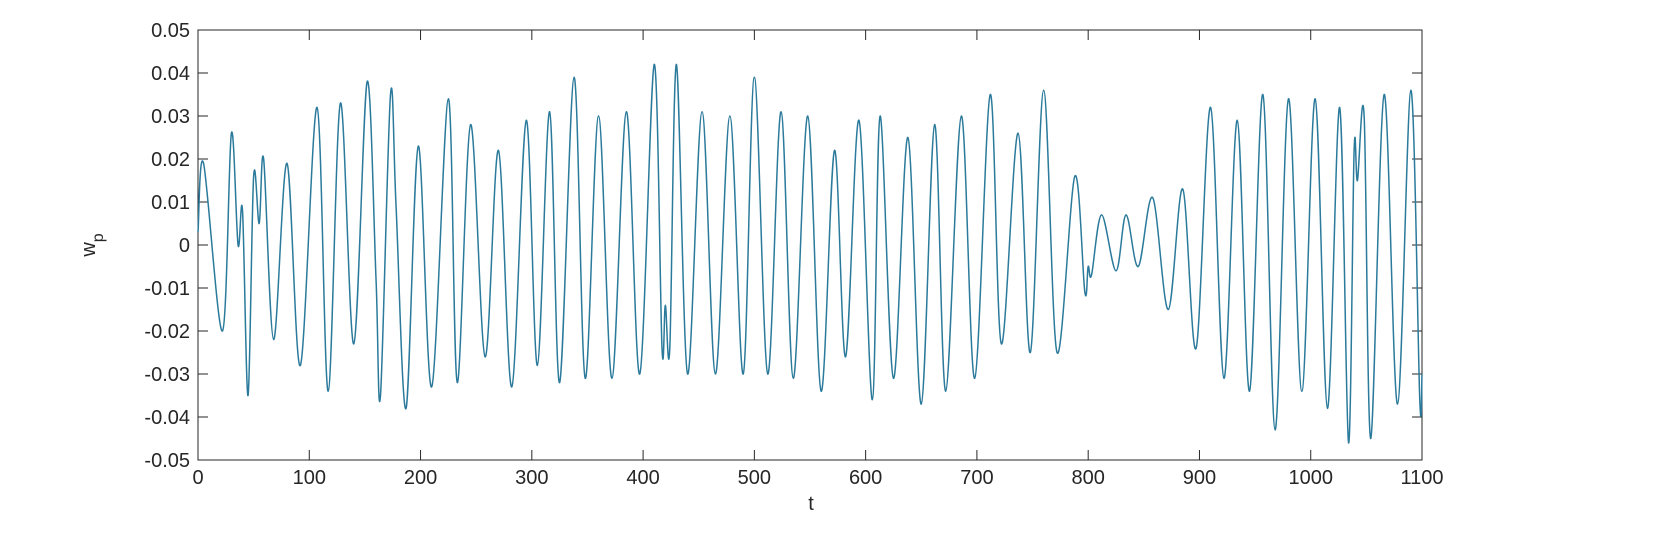  What do you see at coordinates (170, 203) in the screenshot?
I see `y-tick-label: 0.01` at bounding box center [170, 203].